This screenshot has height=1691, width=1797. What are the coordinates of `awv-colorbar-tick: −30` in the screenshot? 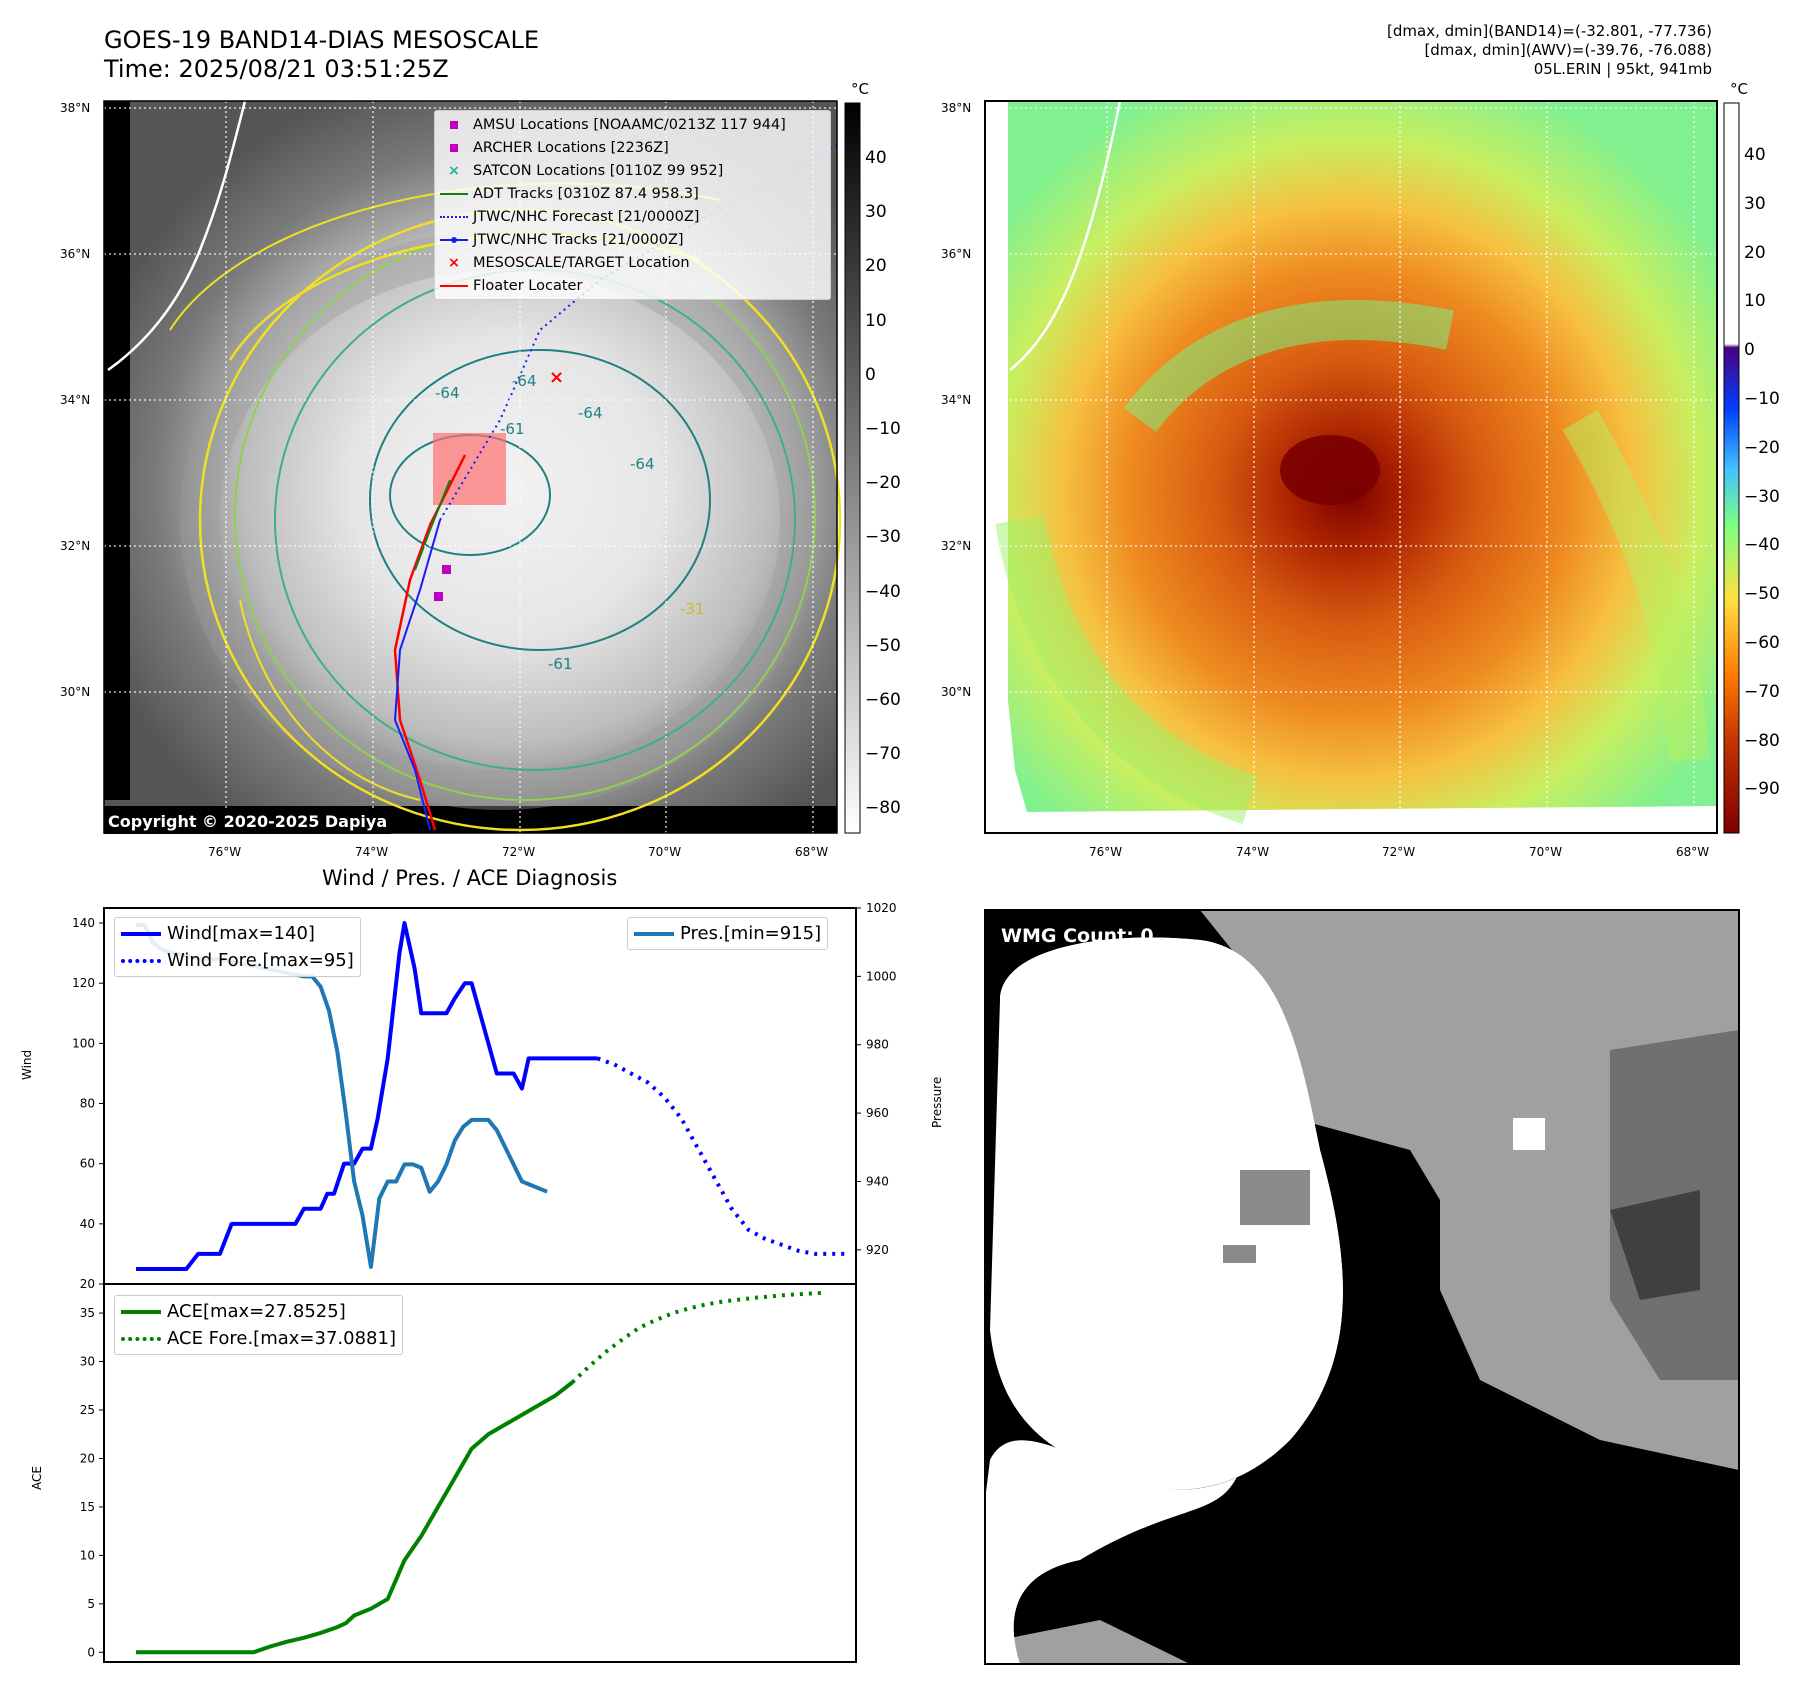 It's located at (1762, 496).